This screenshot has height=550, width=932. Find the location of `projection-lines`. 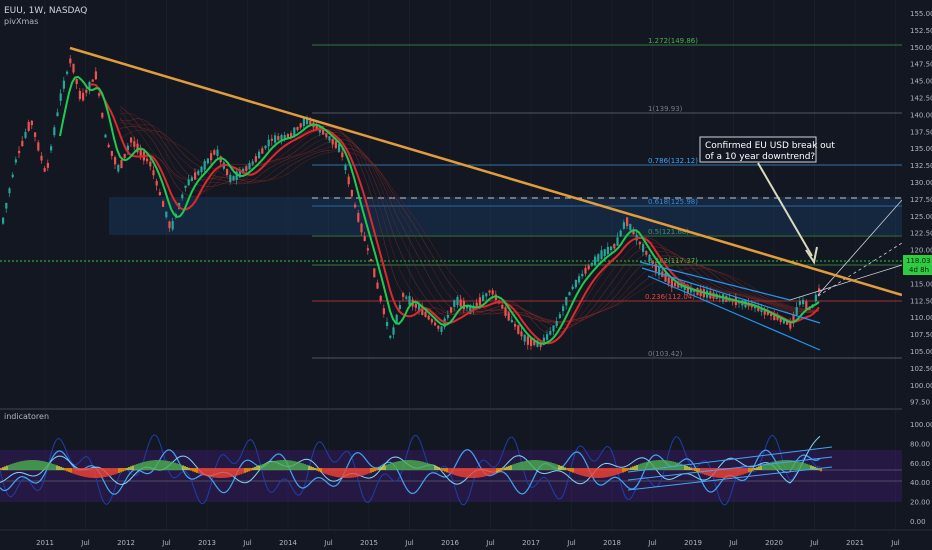

projection-lines is located at coordinates (846, 250).